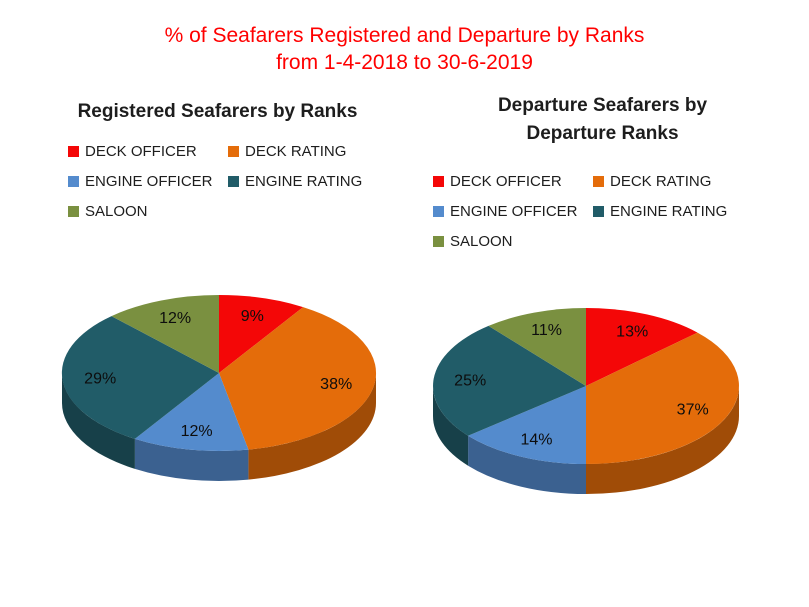 The width and height of the screenshot is (809, 607). Describe the element at coordinates (336, 384) in the screenshot. I see `pie-data-label-deck-rating: 38%` at that location.